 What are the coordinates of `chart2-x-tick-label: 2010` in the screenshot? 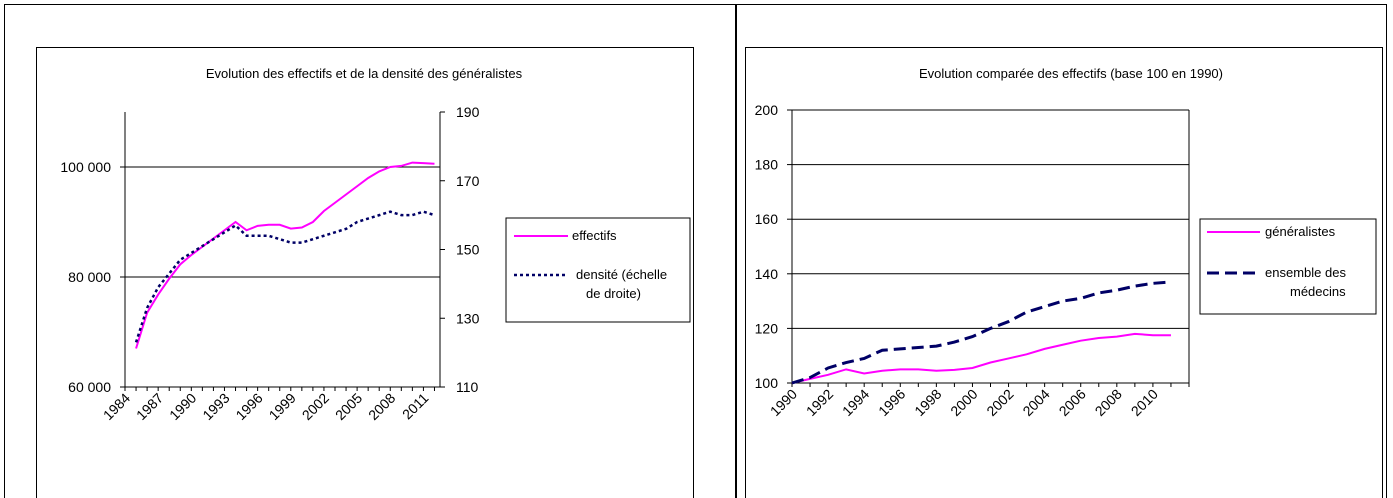 It's located at (1144, 402).